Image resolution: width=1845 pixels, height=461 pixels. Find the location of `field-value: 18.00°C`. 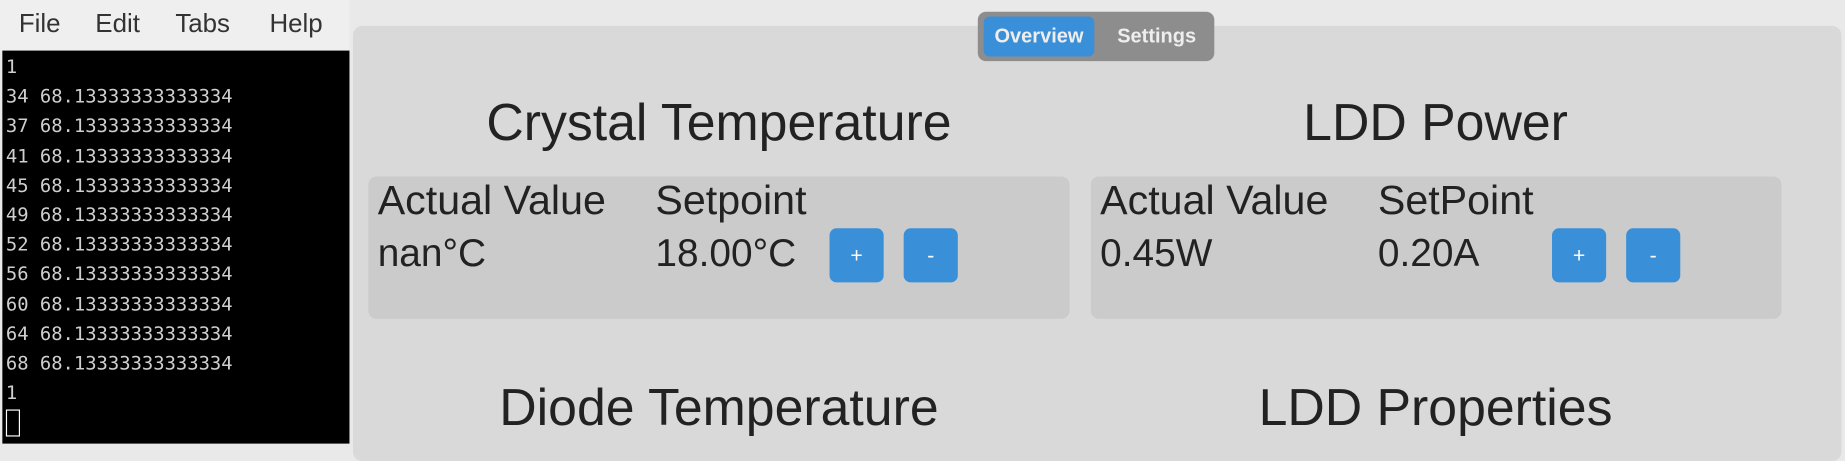

field-value: 18.00°C is located at coordinates (726, 252).